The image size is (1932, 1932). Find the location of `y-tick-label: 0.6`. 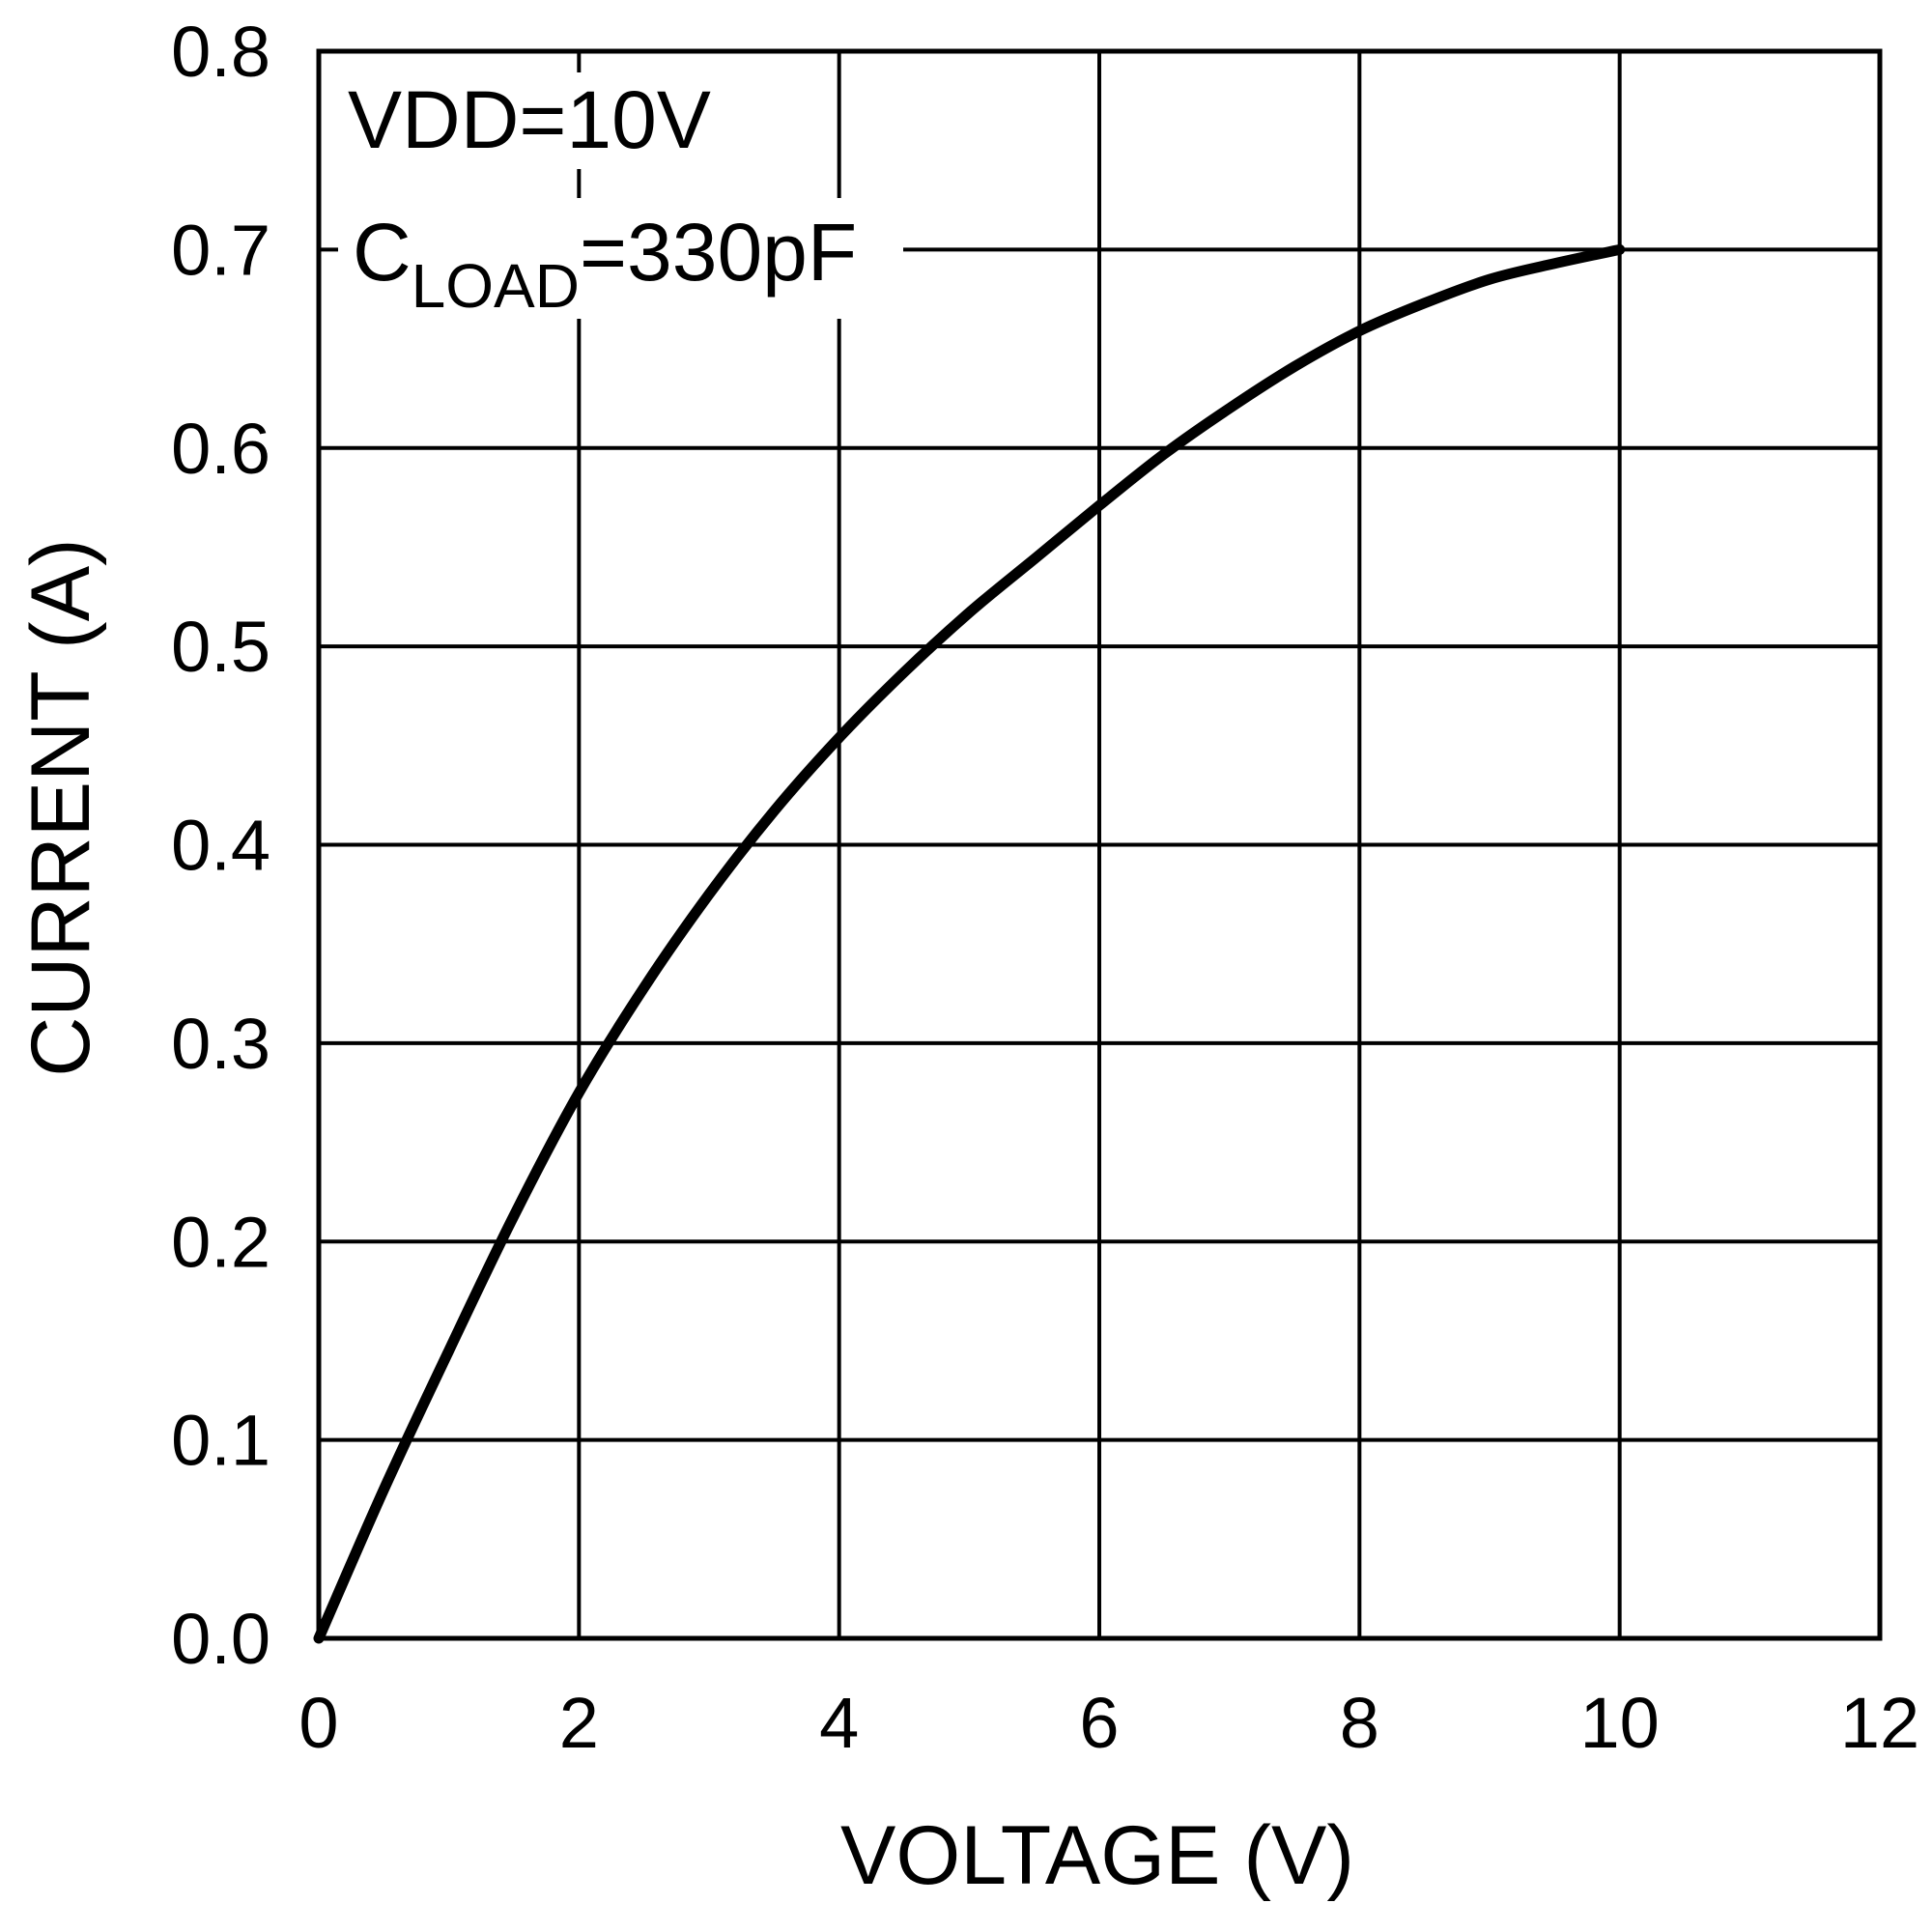

y-tick-label: 0.6 is located at coordinates (220, 449).